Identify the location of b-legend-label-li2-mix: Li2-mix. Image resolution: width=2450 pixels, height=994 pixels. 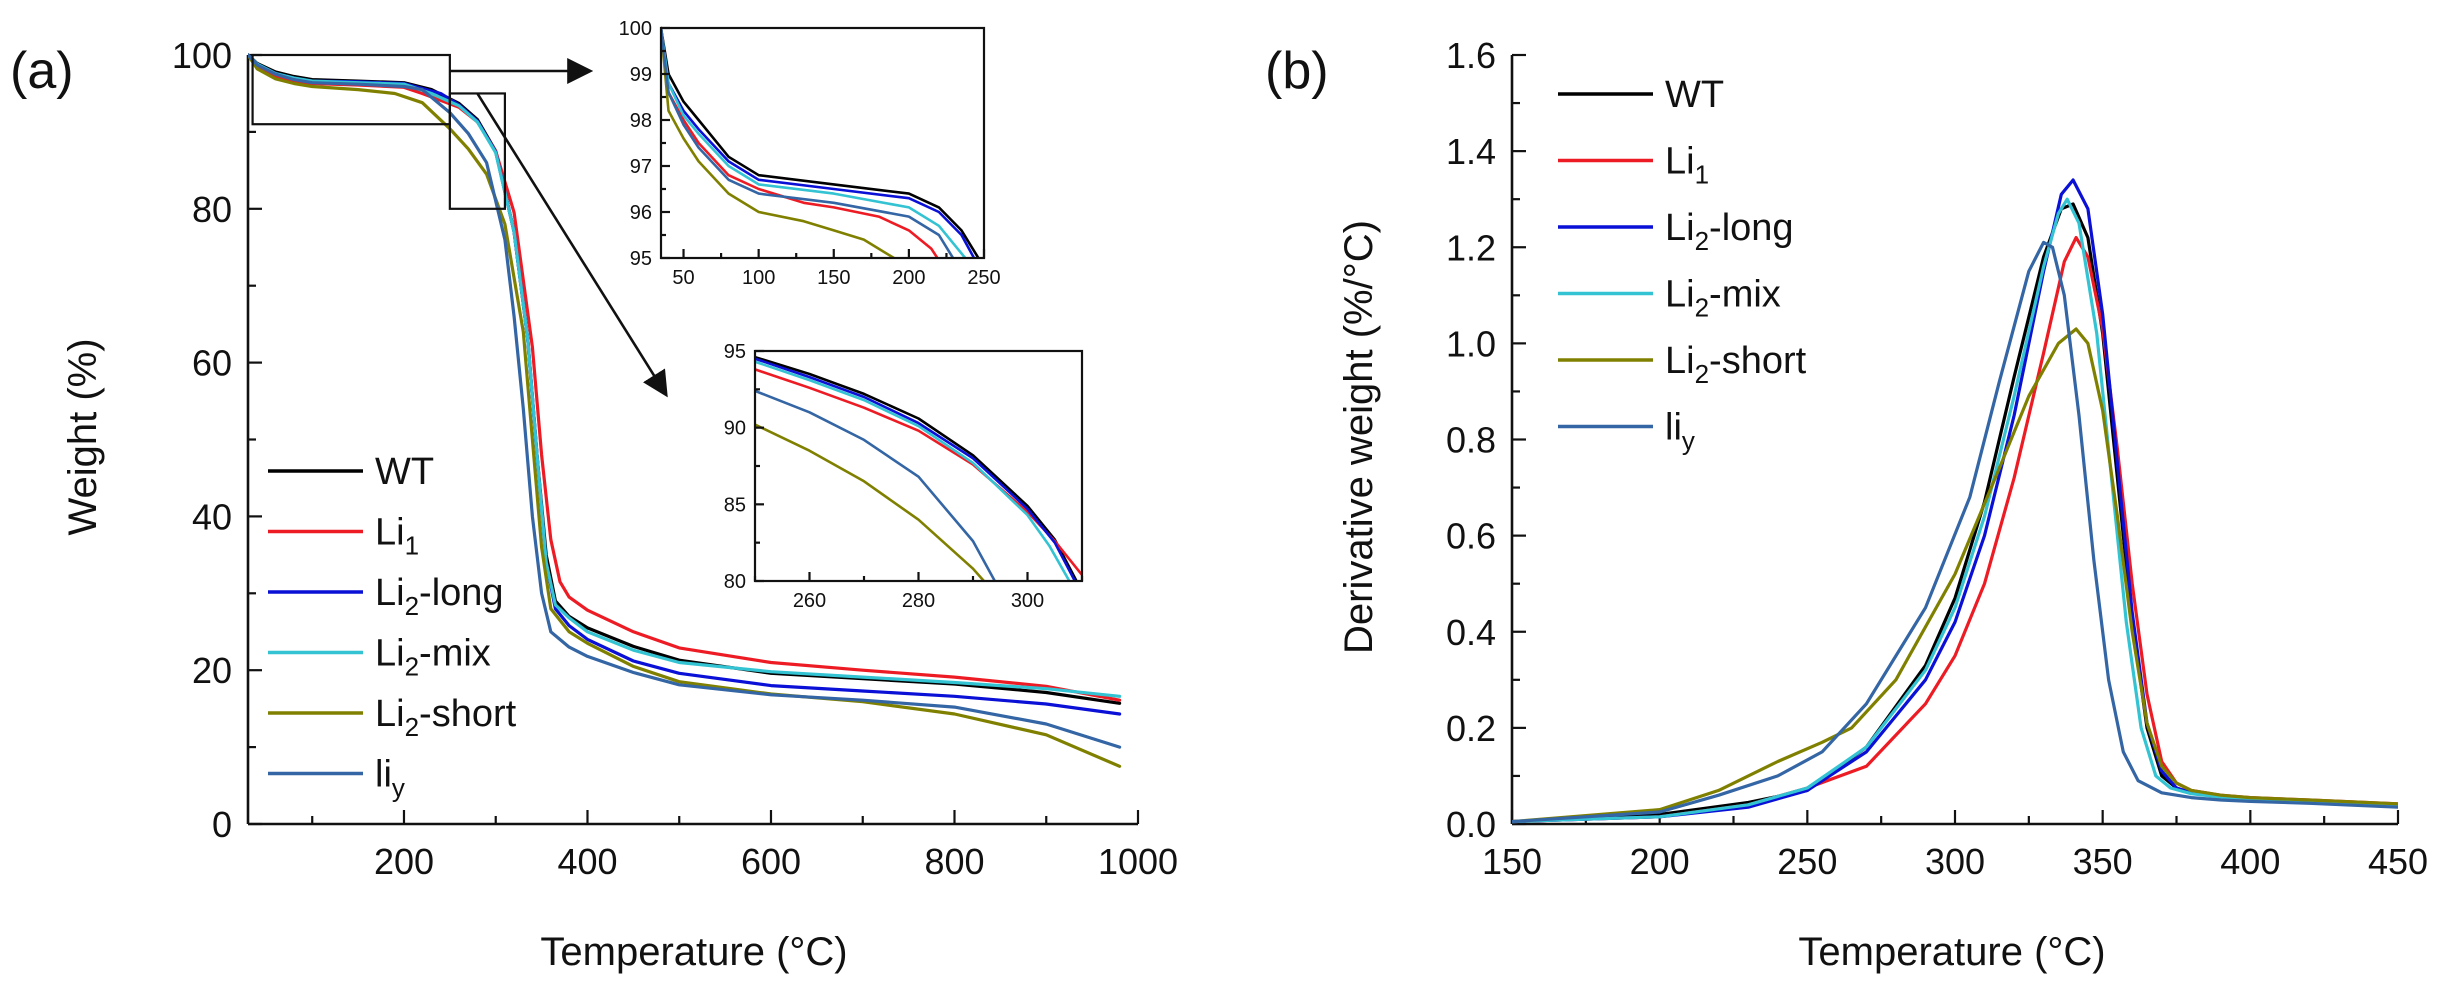
(1723, 298).